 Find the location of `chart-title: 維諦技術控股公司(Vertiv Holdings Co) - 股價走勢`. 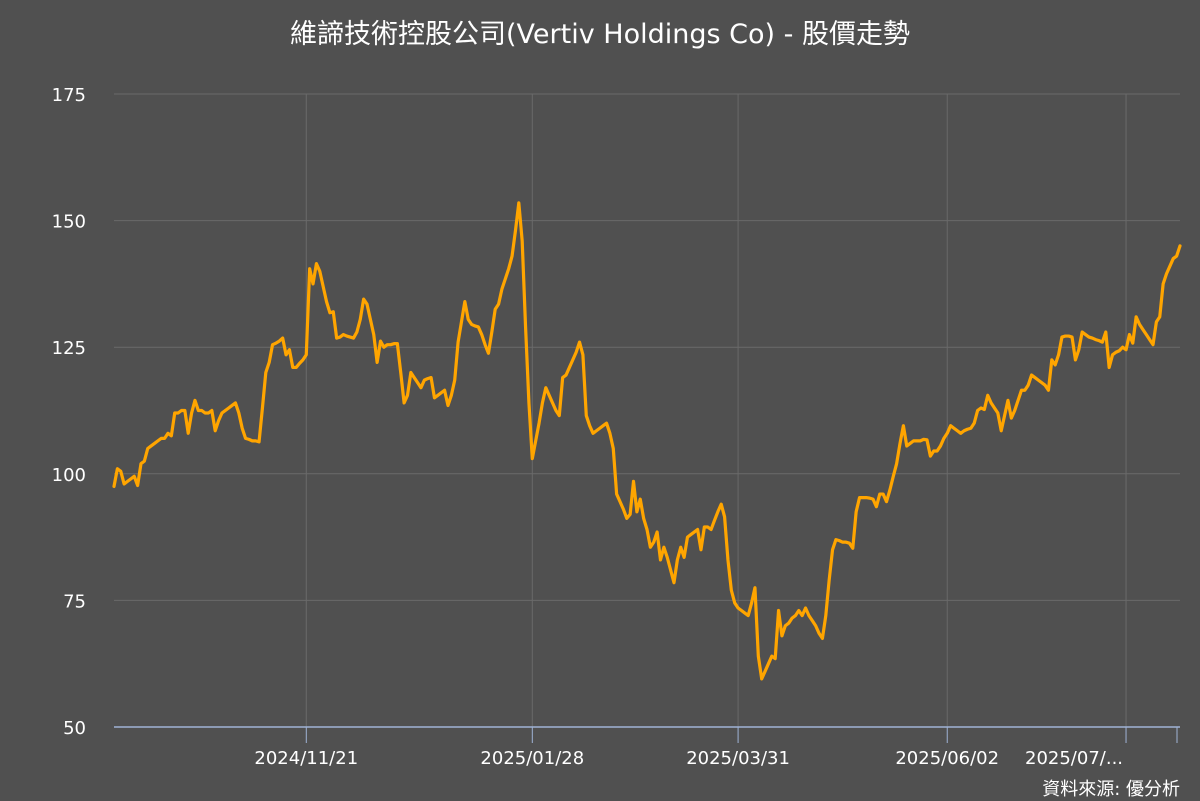

chart-title: 維諦技術控股公司(Vertiv Holdings Co) - 股價走勢 is located at coordinates (600, 34).